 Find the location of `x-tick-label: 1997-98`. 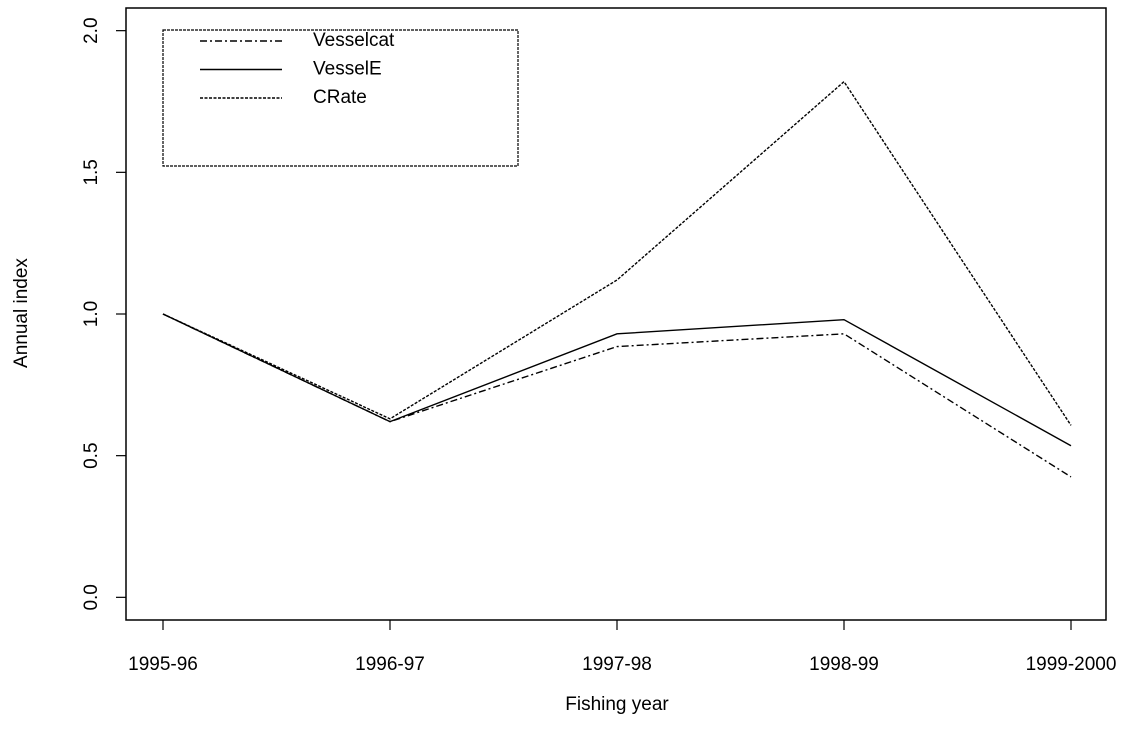

x-tick-label: 1997-98 is located at coordinates (617, 664).